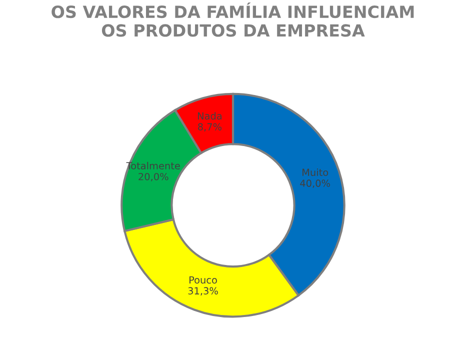 The height and width of the screenshot is (348, 466). What do you see at coordinates (210, 116) in the screenshot?
I see `slice-label: Nada` at bounding box center [210, 116].